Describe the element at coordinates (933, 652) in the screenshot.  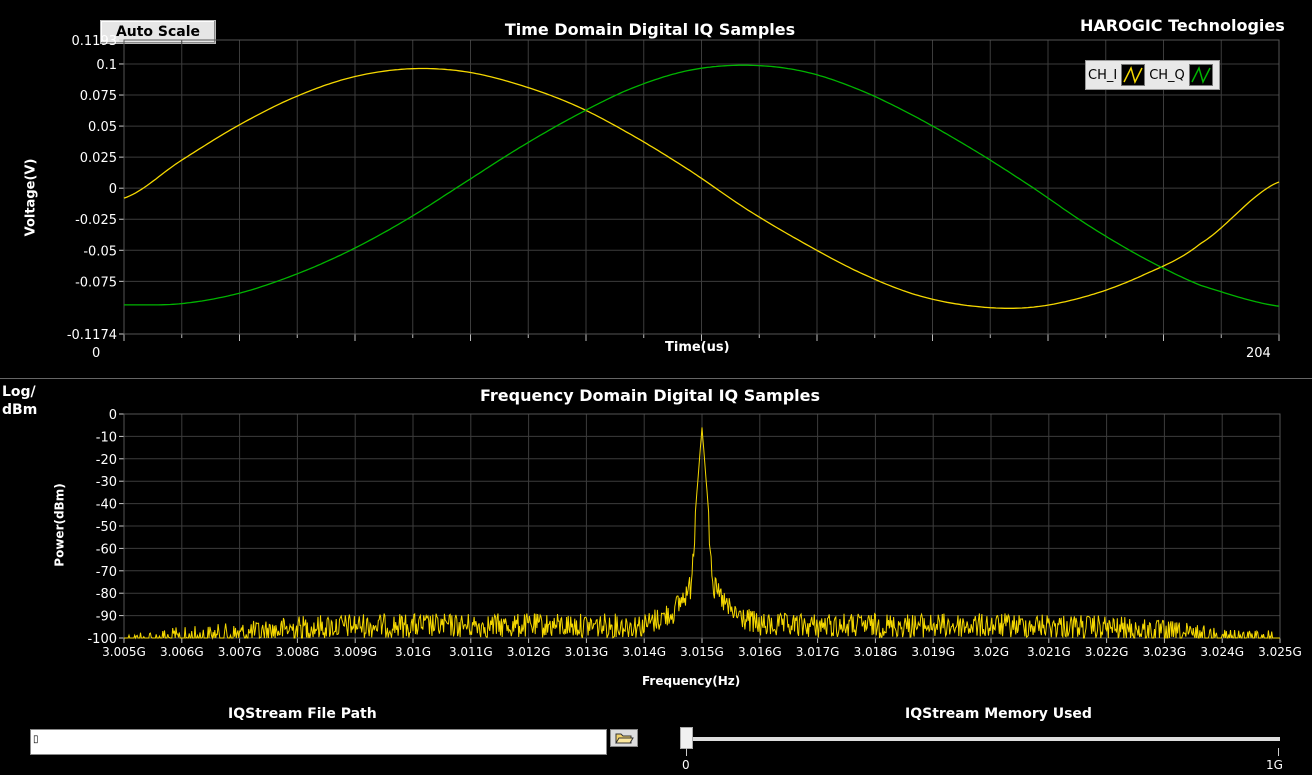
I see `freq-x-tick-label: 3.019G` at that location.